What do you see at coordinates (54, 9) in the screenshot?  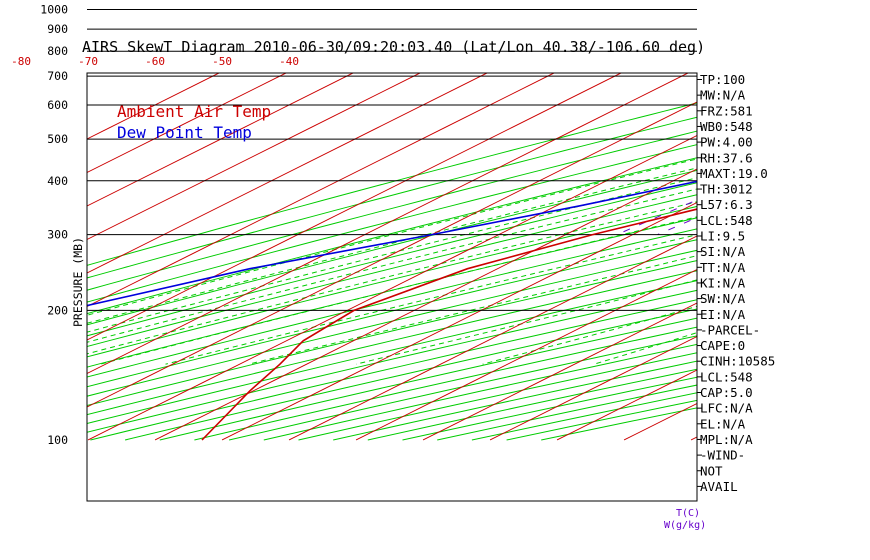 I see `pressure-tick-label: 1000` at bounding box center [54, 9].